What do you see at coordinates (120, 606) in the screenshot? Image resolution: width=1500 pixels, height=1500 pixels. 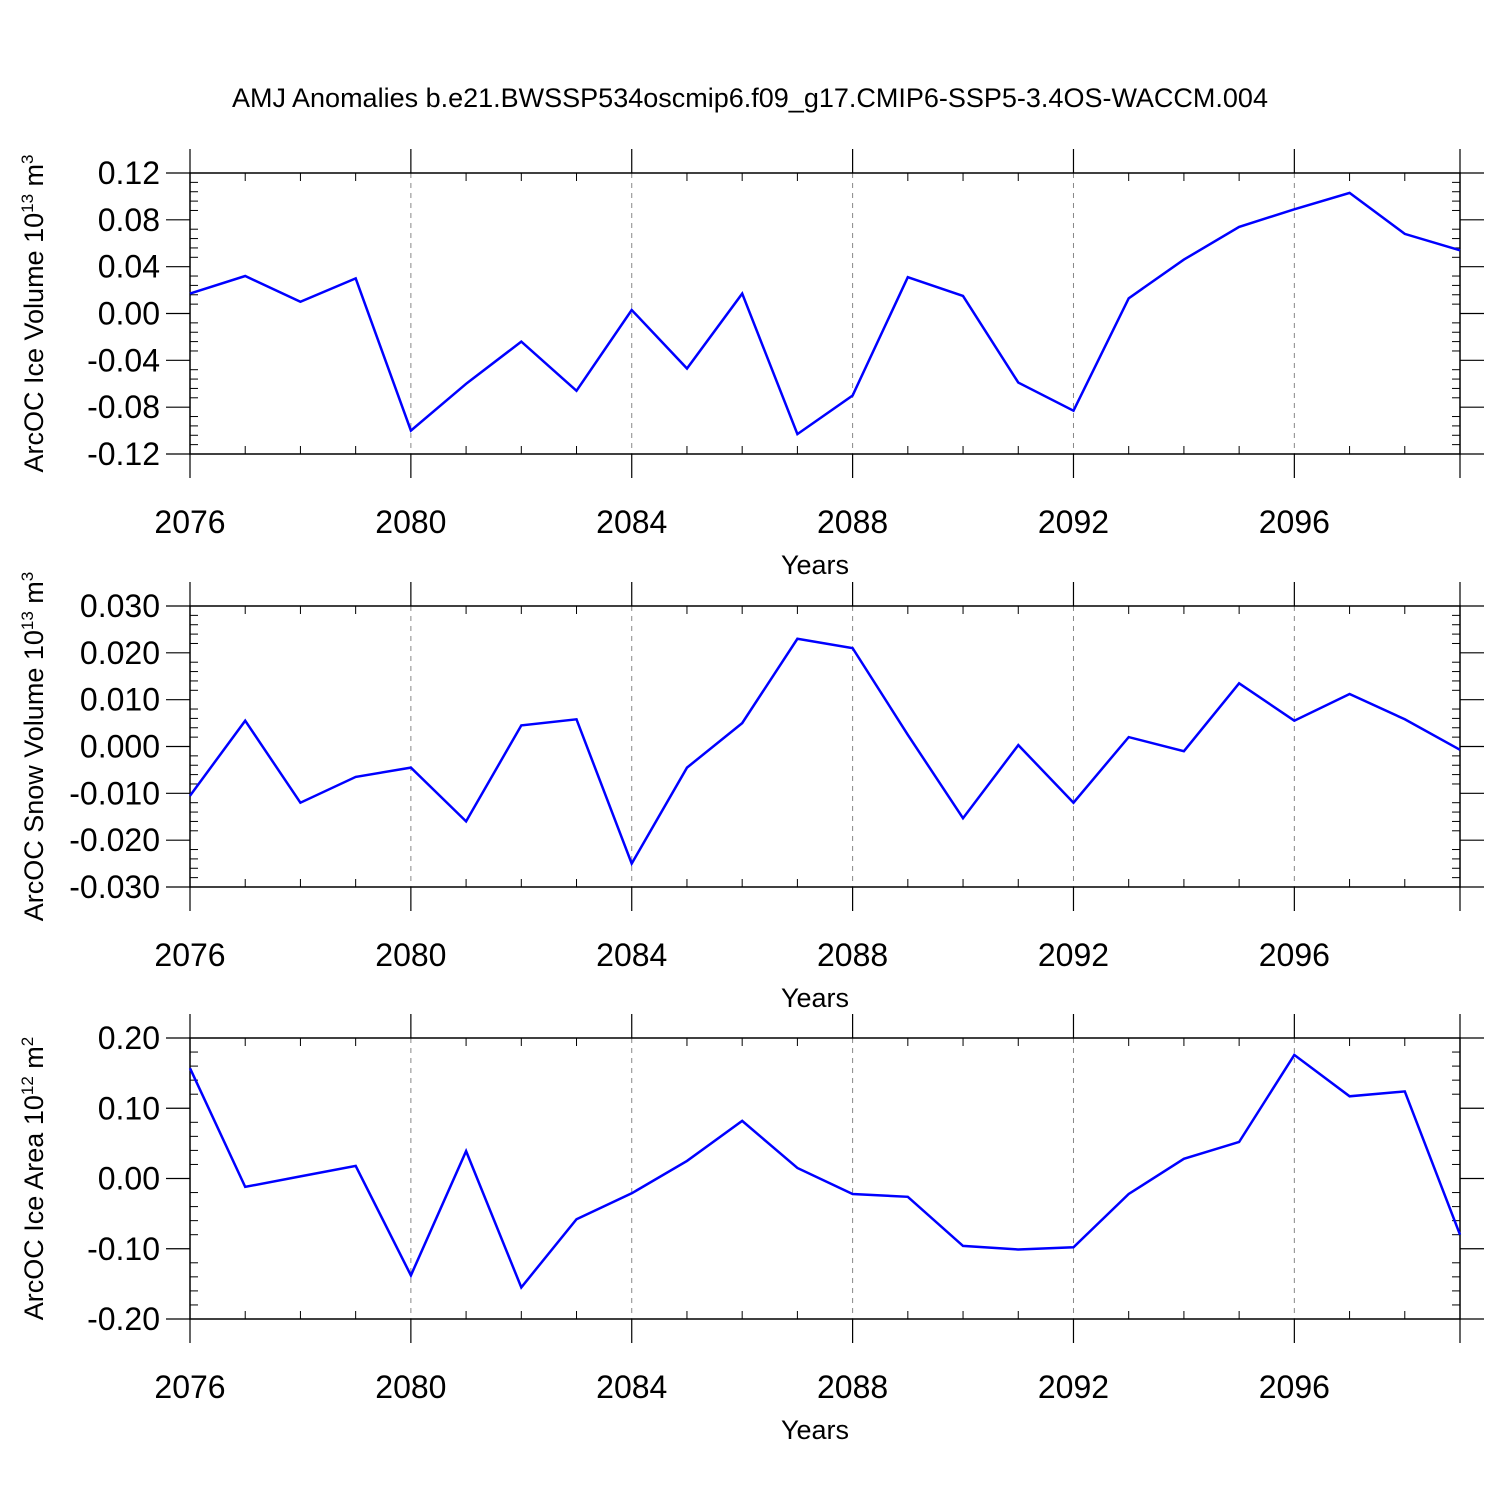 I see `y-tick-label: 0.030` at bounding box center [120, 606].